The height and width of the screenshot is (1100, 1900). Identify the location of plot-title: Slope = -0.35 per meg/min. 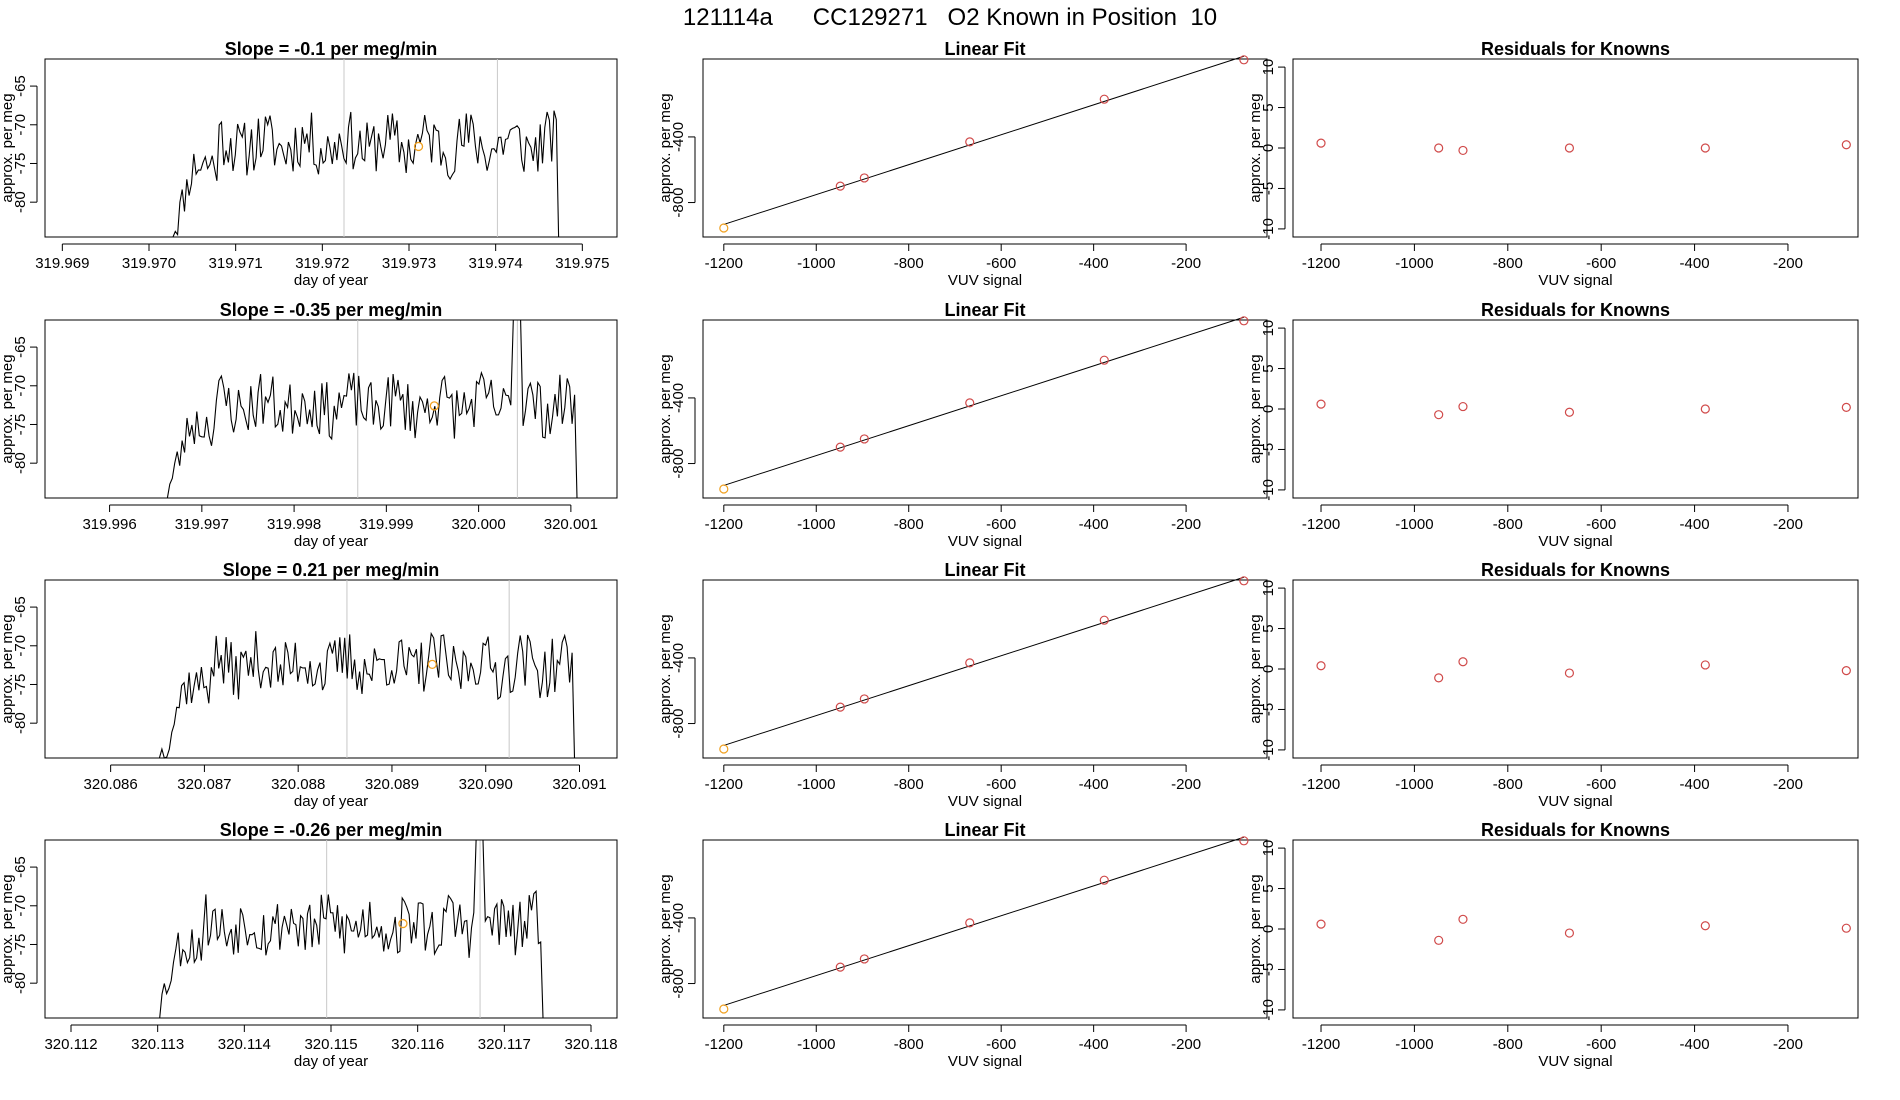
(331, 310).